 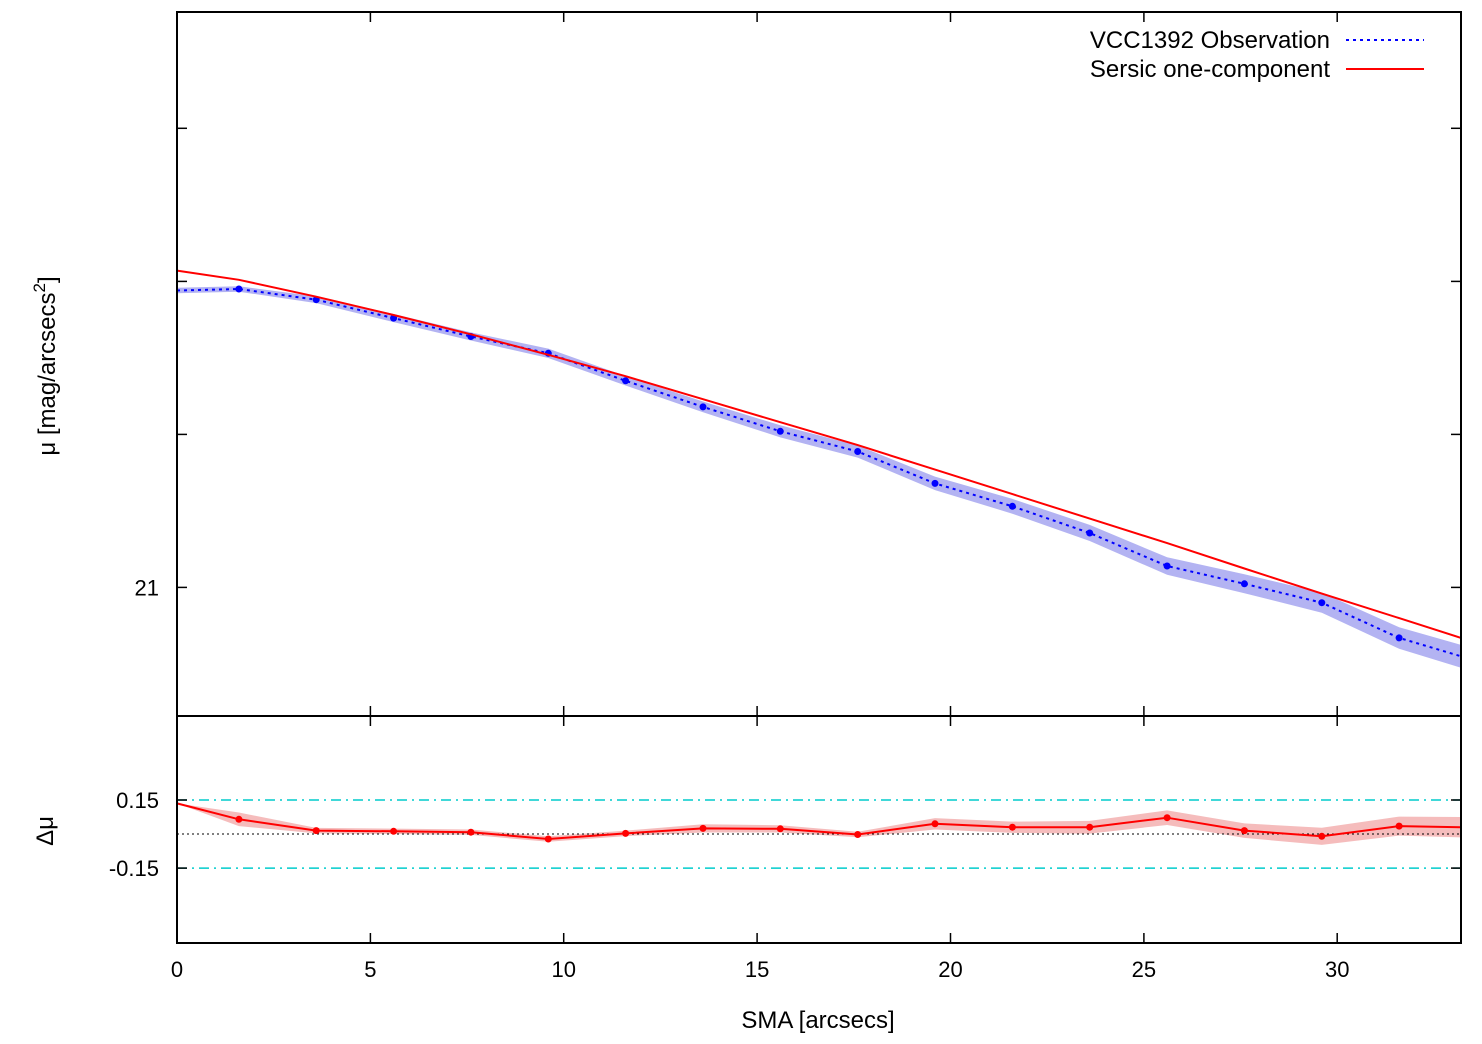 I want to click on y-axis-title-main: μ [mag/arcsecs, so click(x=47, y=373).